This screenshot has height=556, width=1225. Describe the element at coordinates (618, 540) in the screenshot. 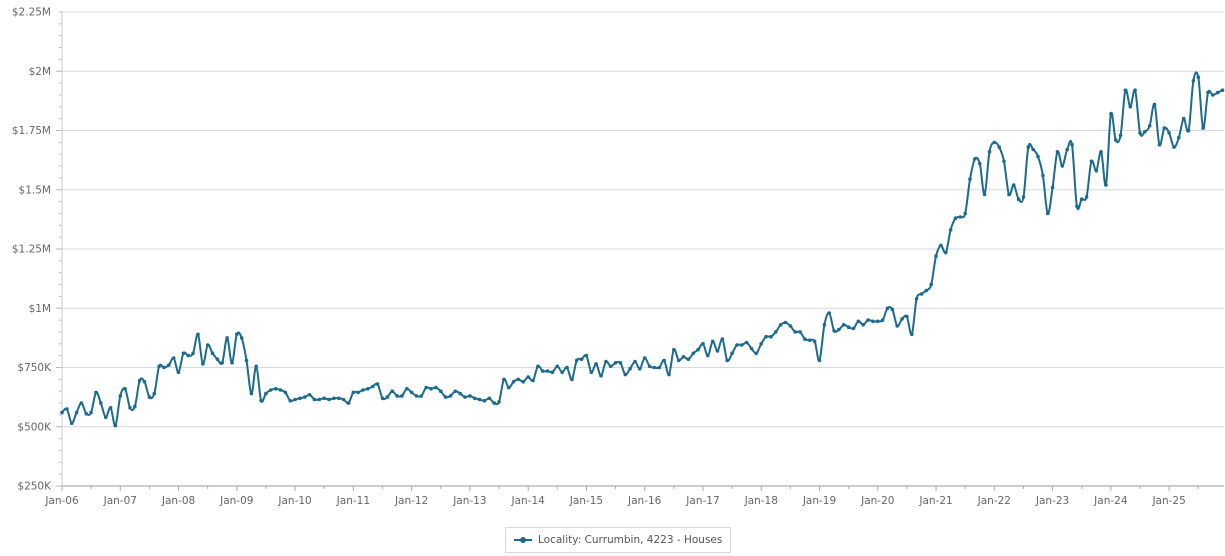

I see `legend: Locality: Currumbin, 4223 - Houses` at that location.